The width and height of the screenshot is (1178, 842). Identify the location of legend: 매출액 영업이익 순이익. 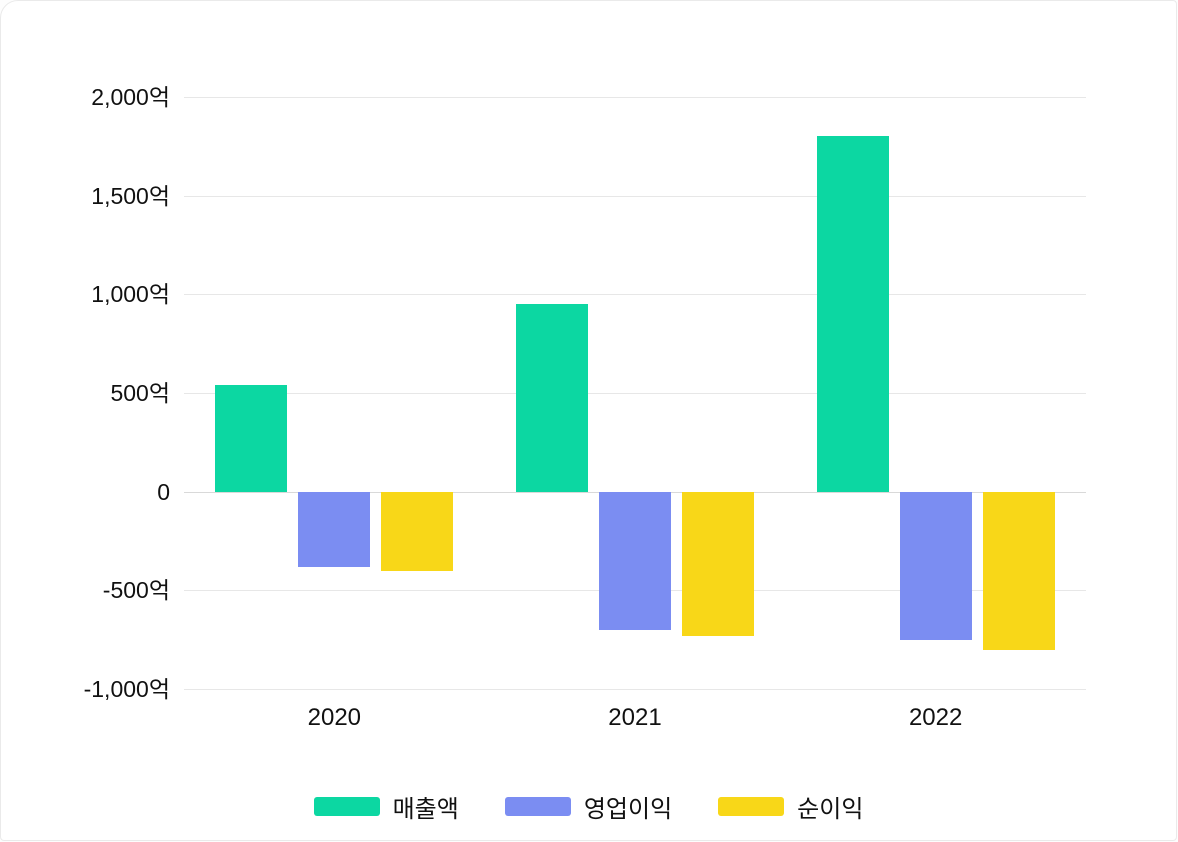
(588, 806).